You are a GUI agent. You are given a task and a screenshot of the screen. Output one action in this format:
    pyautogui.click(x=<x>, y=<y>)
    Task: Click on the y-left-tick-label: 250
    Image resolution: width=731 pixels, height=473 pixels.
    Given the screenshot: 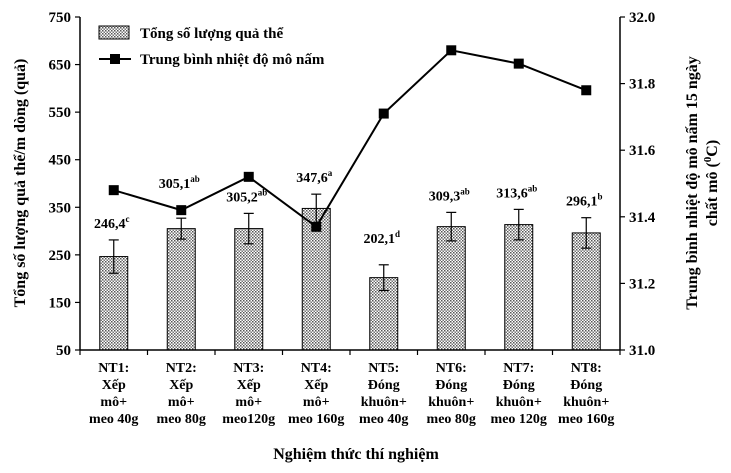 What is the action you would take?
    pyautogui.click(x=60, y=256)
    